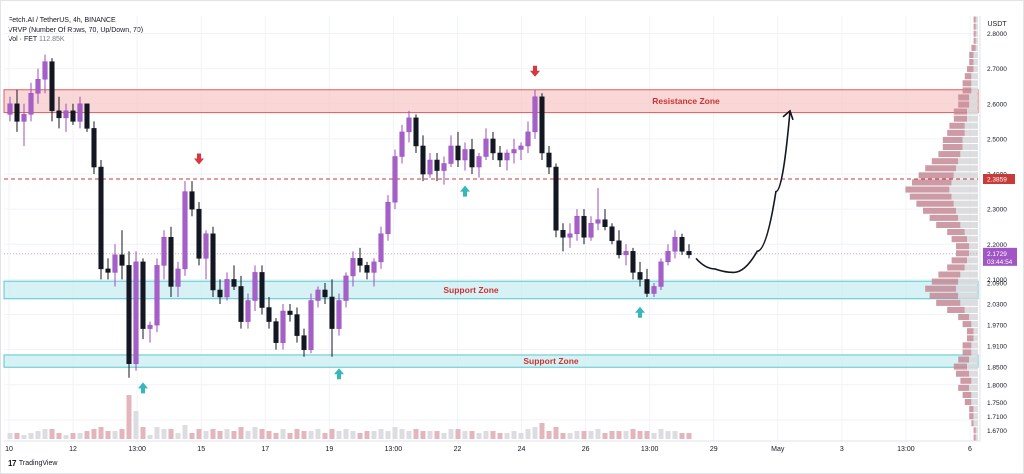 The width and height of the screenshot is (1024, 474). I want to click on resistance-zone-label: Resistance Zone, so click(686, 101).